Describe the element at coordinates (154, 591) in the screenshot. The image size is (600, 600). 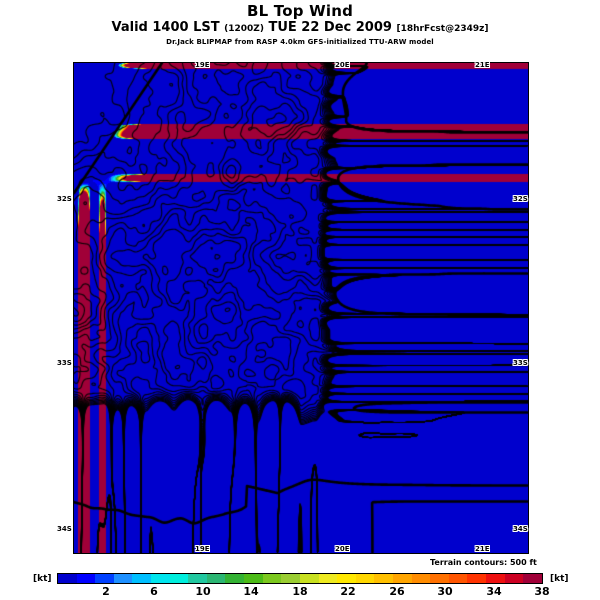
I see `colorbar-tick-label: 6` at that location.